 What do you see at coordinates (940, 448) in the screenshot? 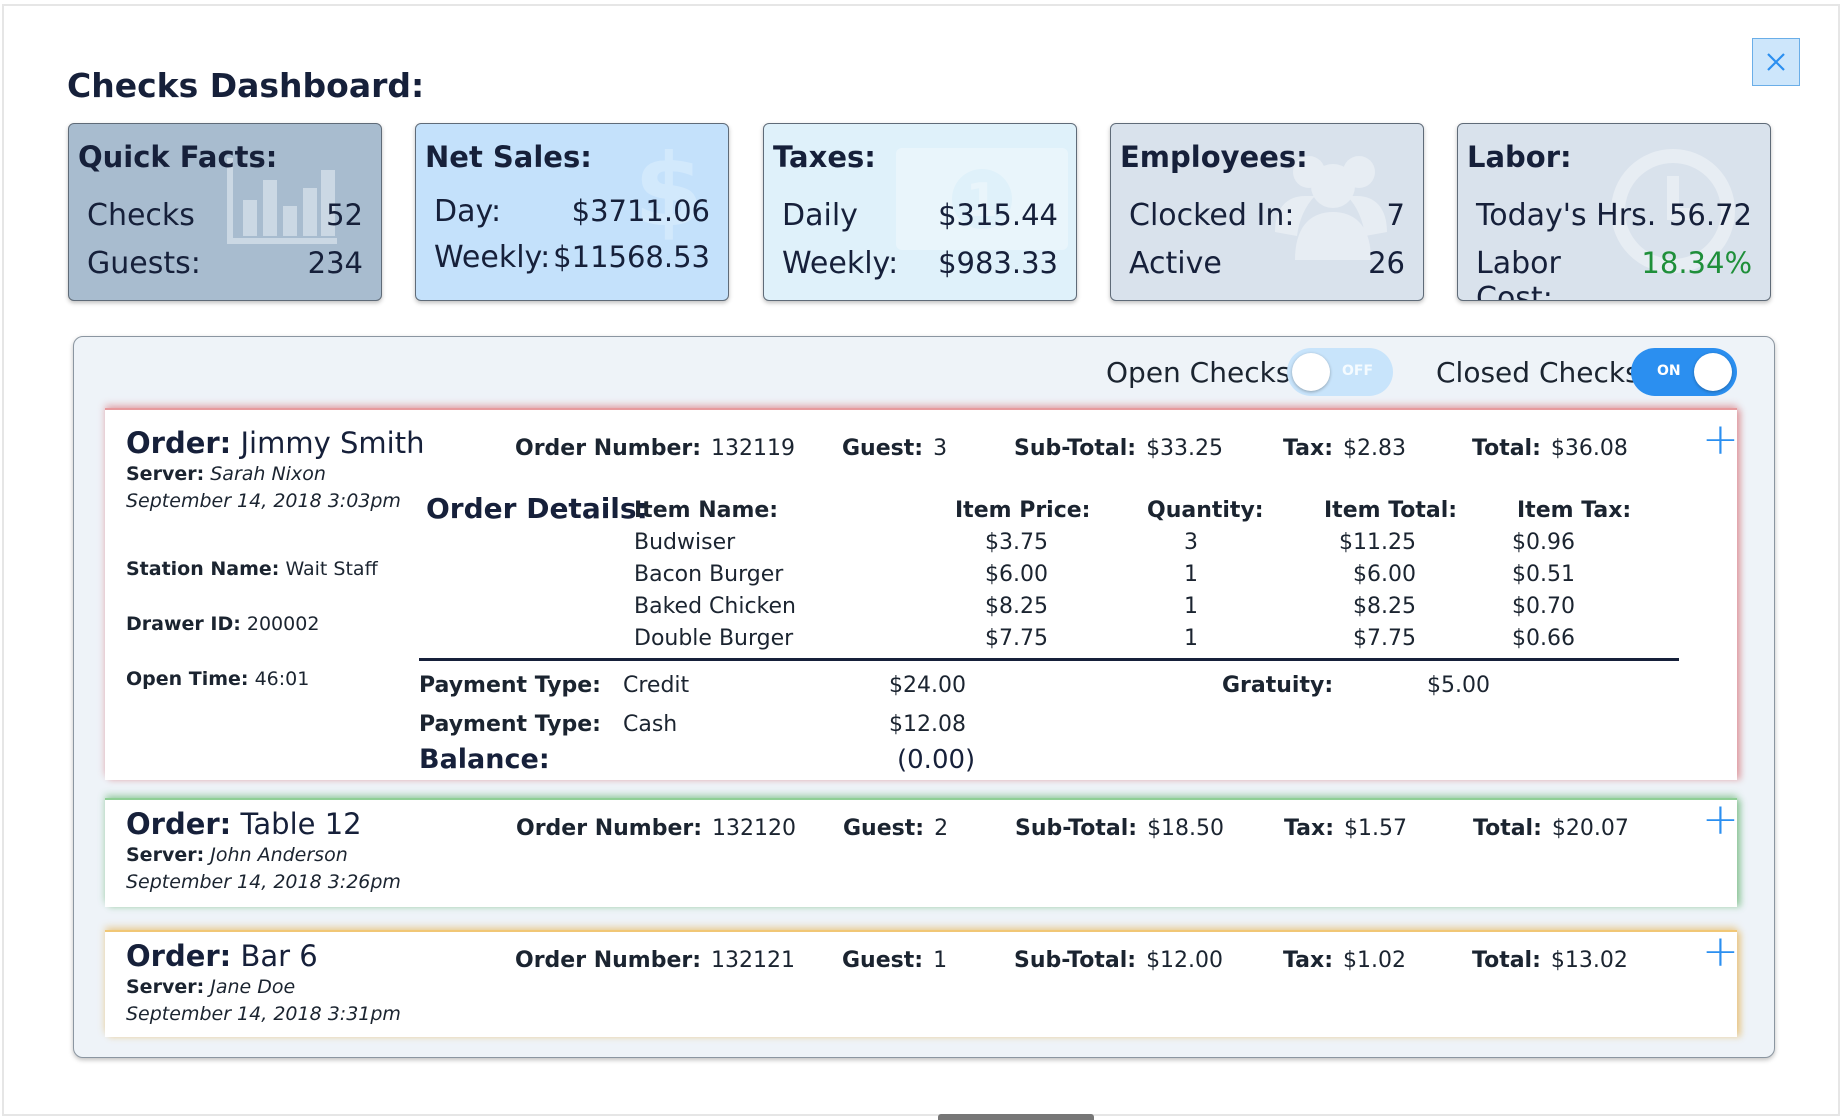
I see `guest-value: 3` at bounding box center [940, 448].